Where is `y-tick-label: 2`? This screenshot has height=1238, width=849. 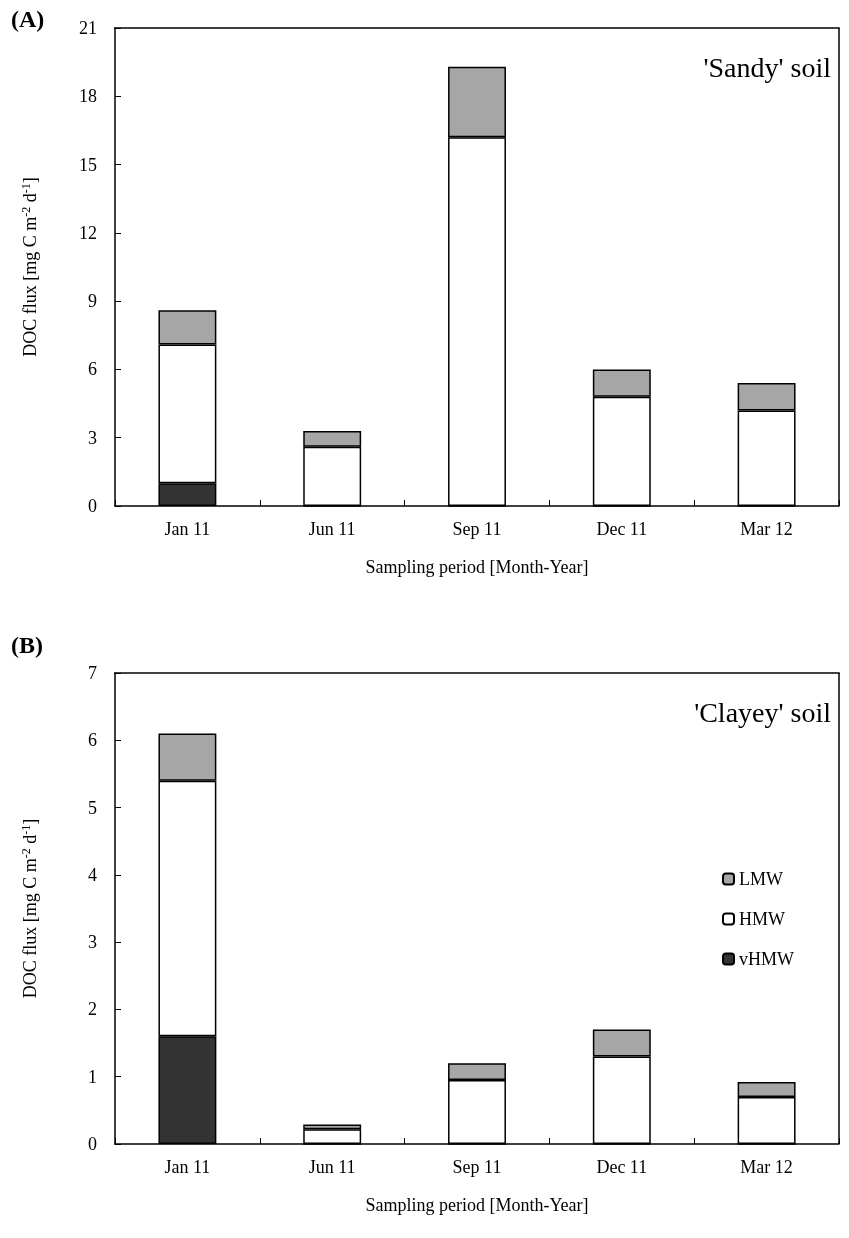
y-tick-label: 2 is located at coordinates (92, 1009).